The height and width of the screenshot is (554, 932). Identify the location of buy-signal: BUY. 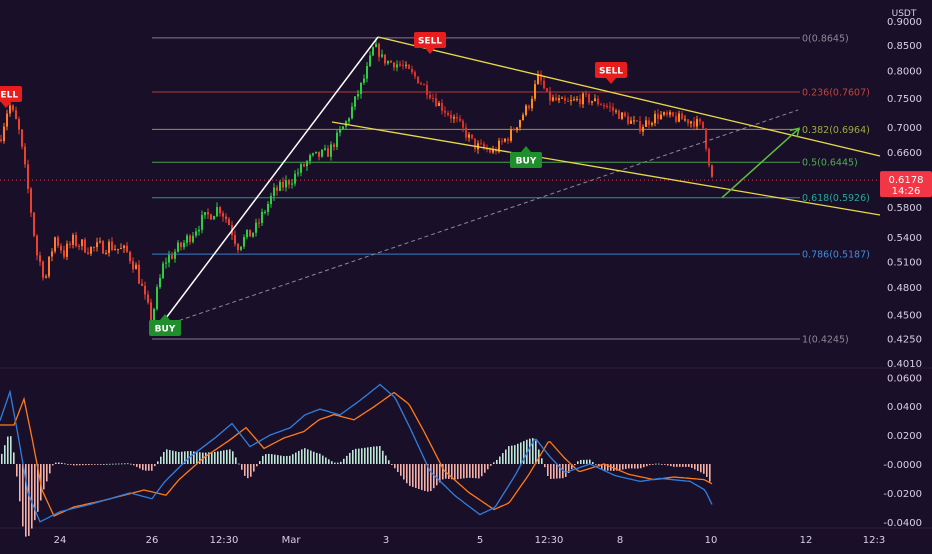
(526, 157).